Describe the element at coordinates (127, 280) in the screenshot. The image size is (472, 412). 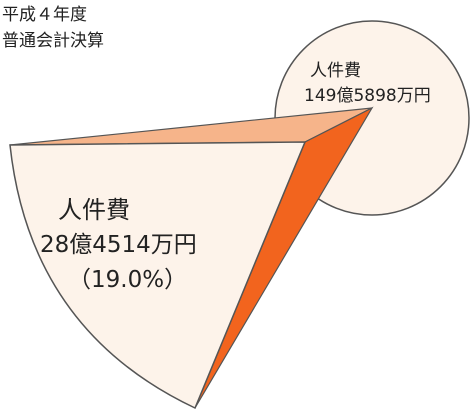
I see `part-share: （19.0%）` at that location.